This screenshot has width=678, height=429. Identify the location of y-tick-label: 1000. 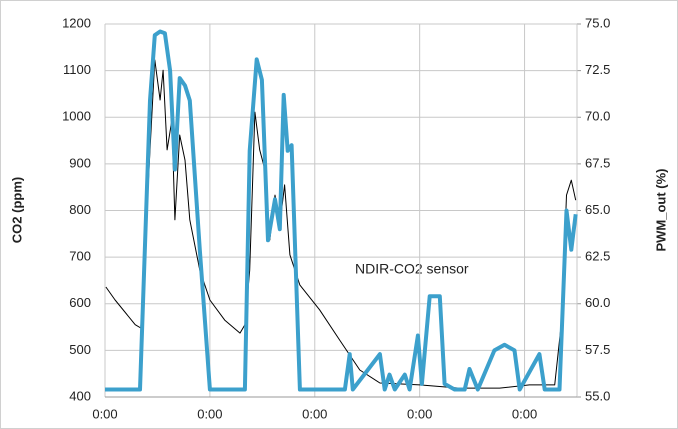
(76, 116).